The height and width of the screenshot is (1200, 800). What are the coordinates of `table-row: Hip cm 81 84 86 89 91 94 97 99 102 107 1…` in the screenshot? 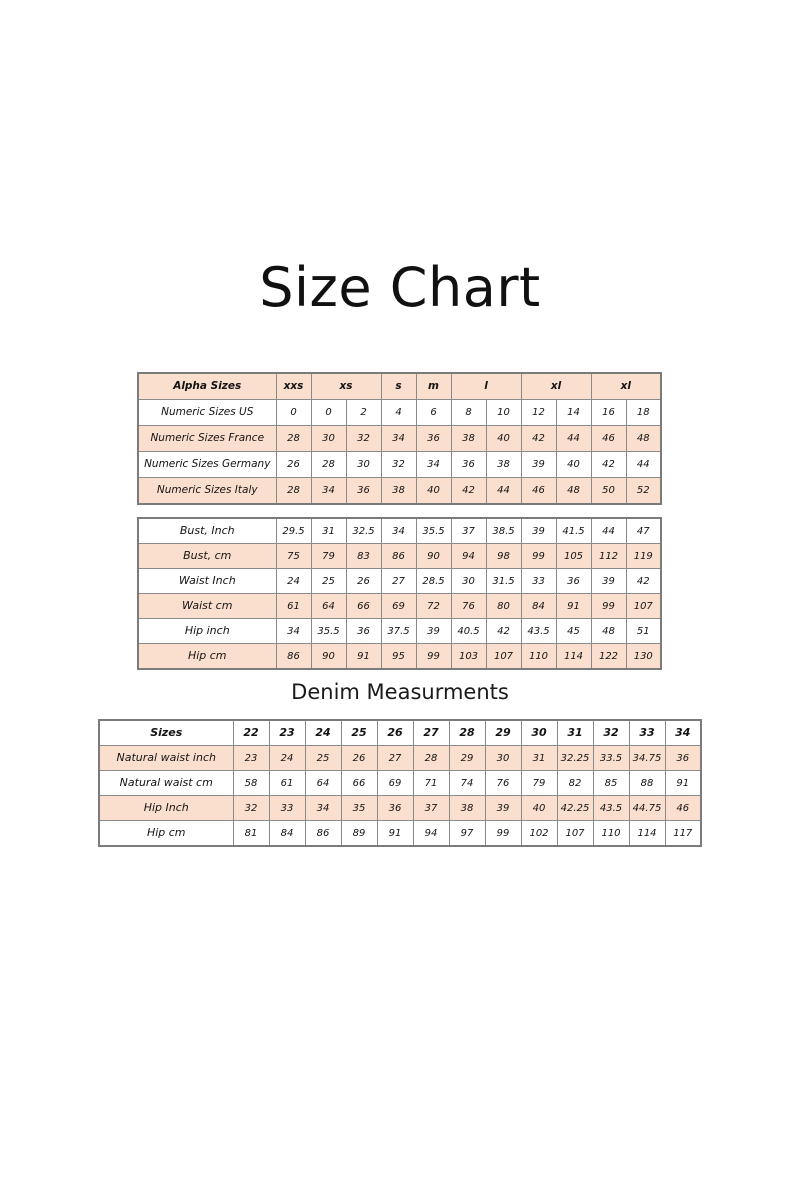 It's located at (400, 833).